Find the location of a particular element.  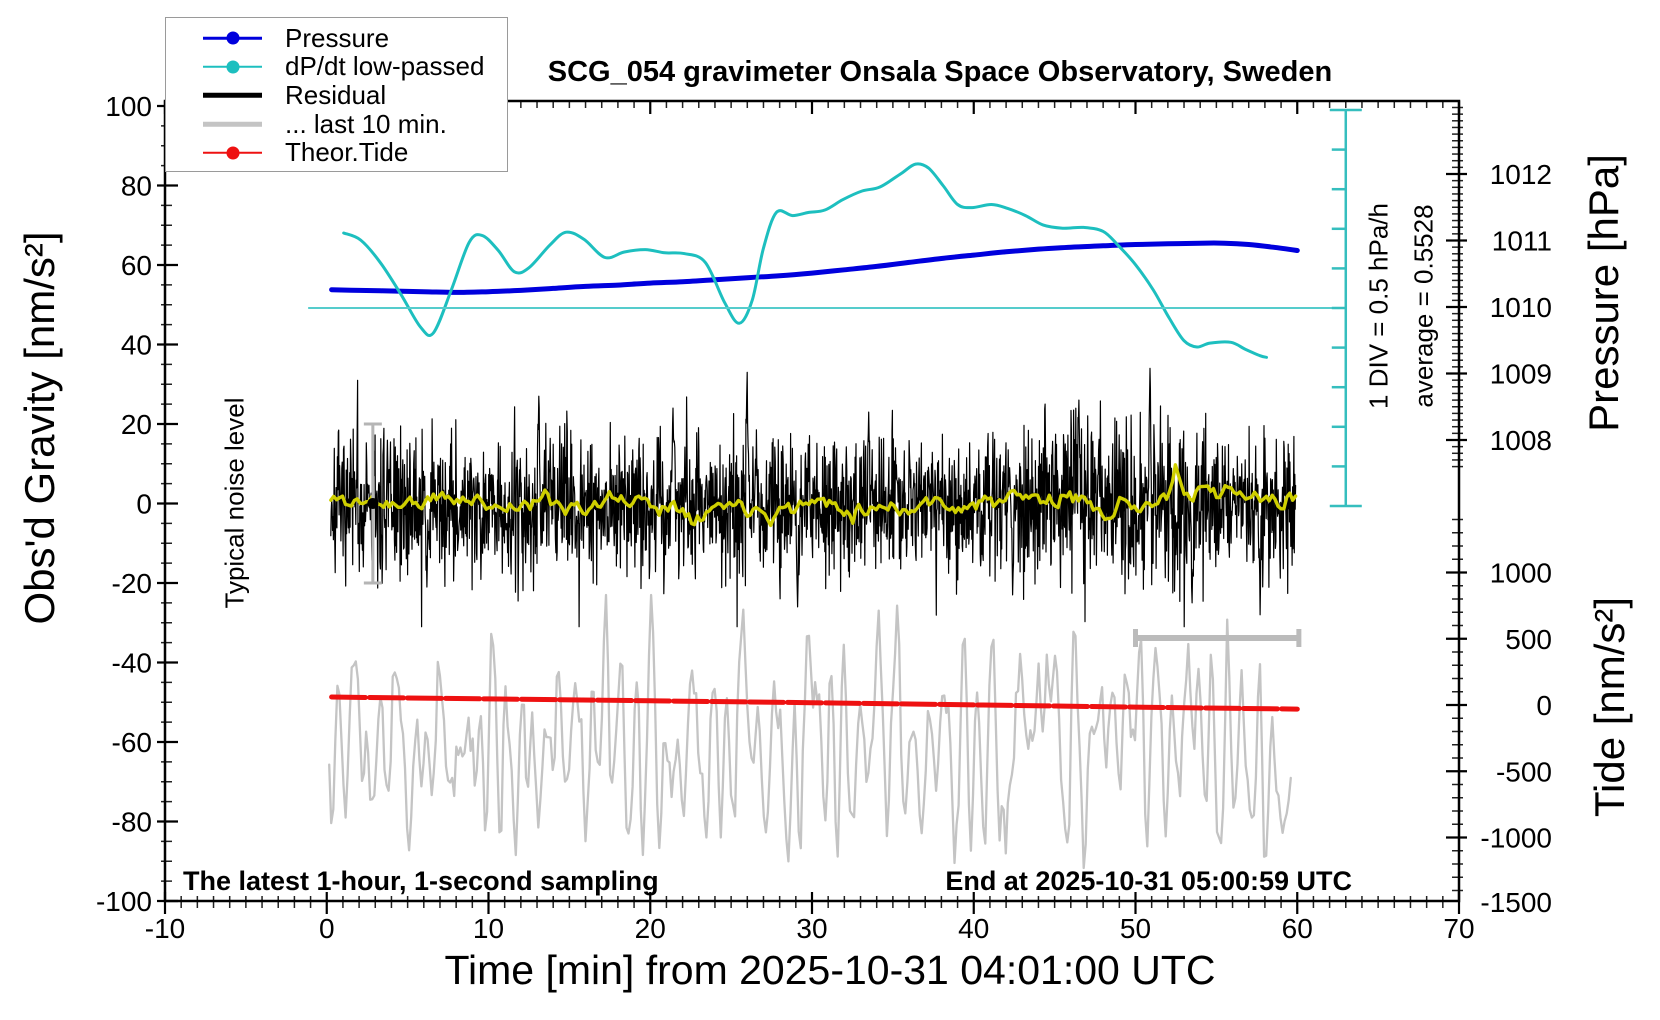

gravity-tick-label: 100 is located at coordinates (128, 106).